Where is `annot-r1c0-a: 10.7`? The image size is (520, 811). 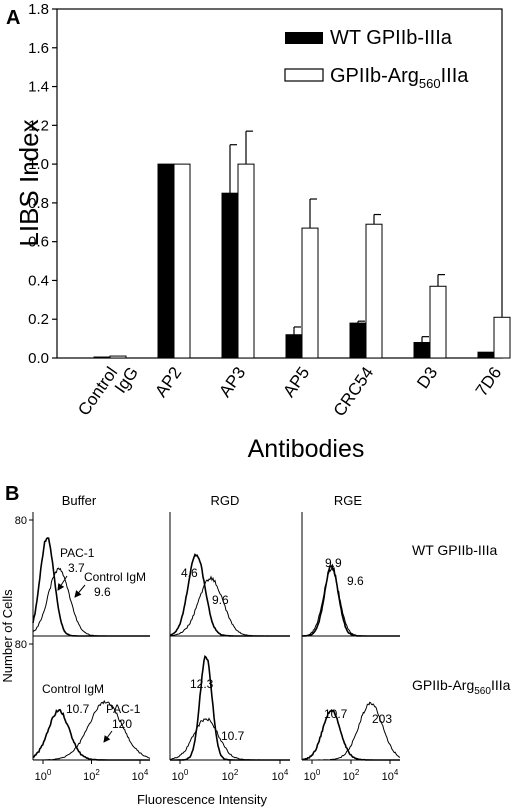
annot-r1c0-a: 10.7 is located at coordinates (78, 709).